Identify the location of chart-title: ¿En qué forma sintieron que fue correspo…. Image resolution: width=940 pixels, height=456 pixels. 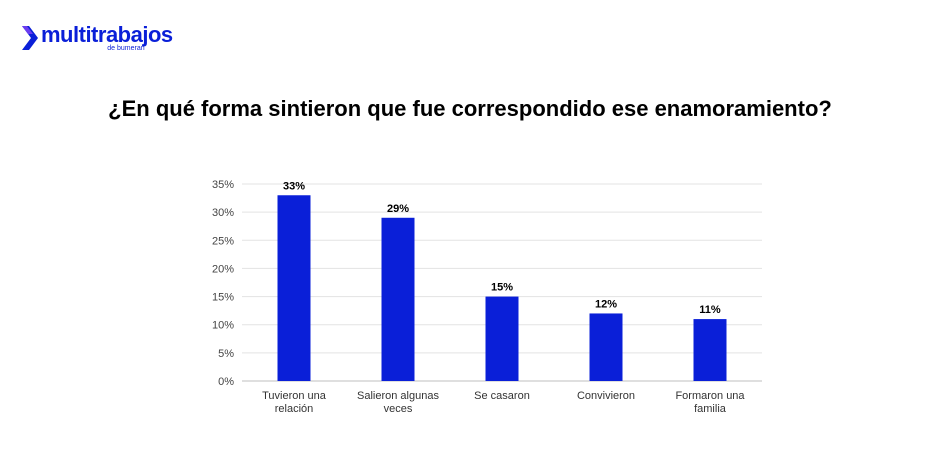
(470, 108).